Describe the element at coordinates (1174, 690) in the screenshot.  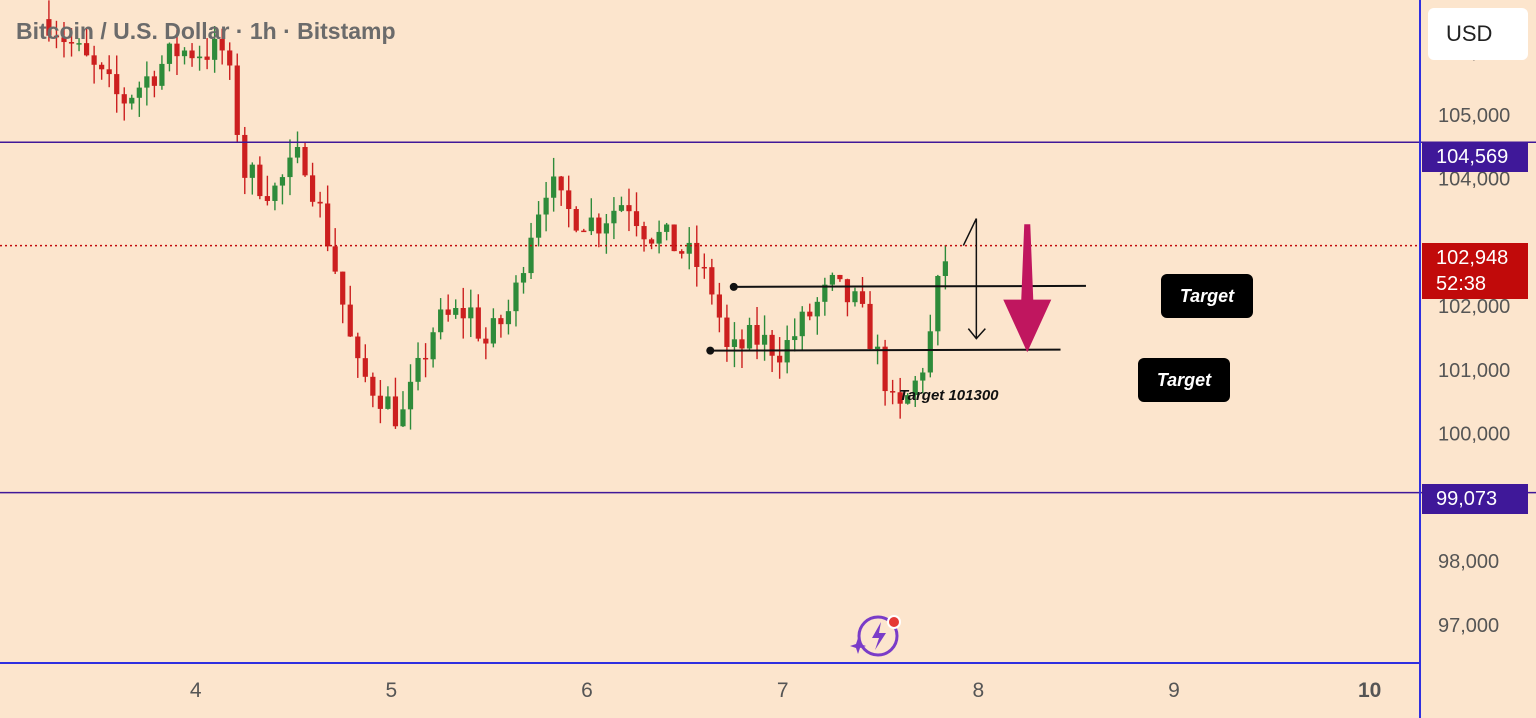
I see `time-tick-label: 9` at that location.